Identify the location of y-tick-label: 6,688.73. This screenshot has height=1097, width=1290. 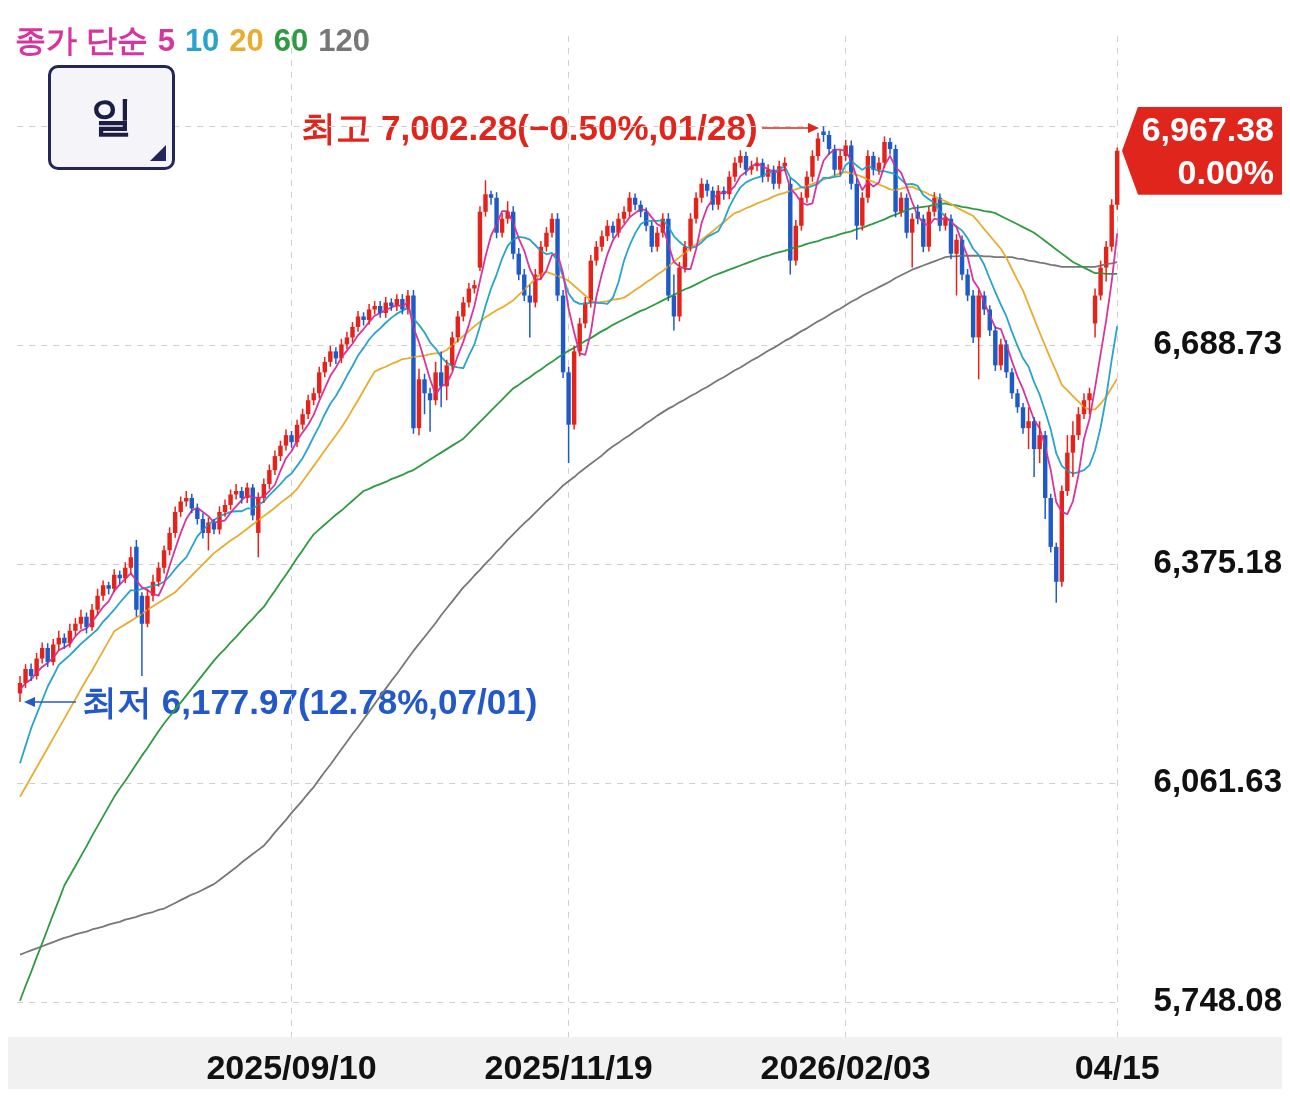
(1217, 343).